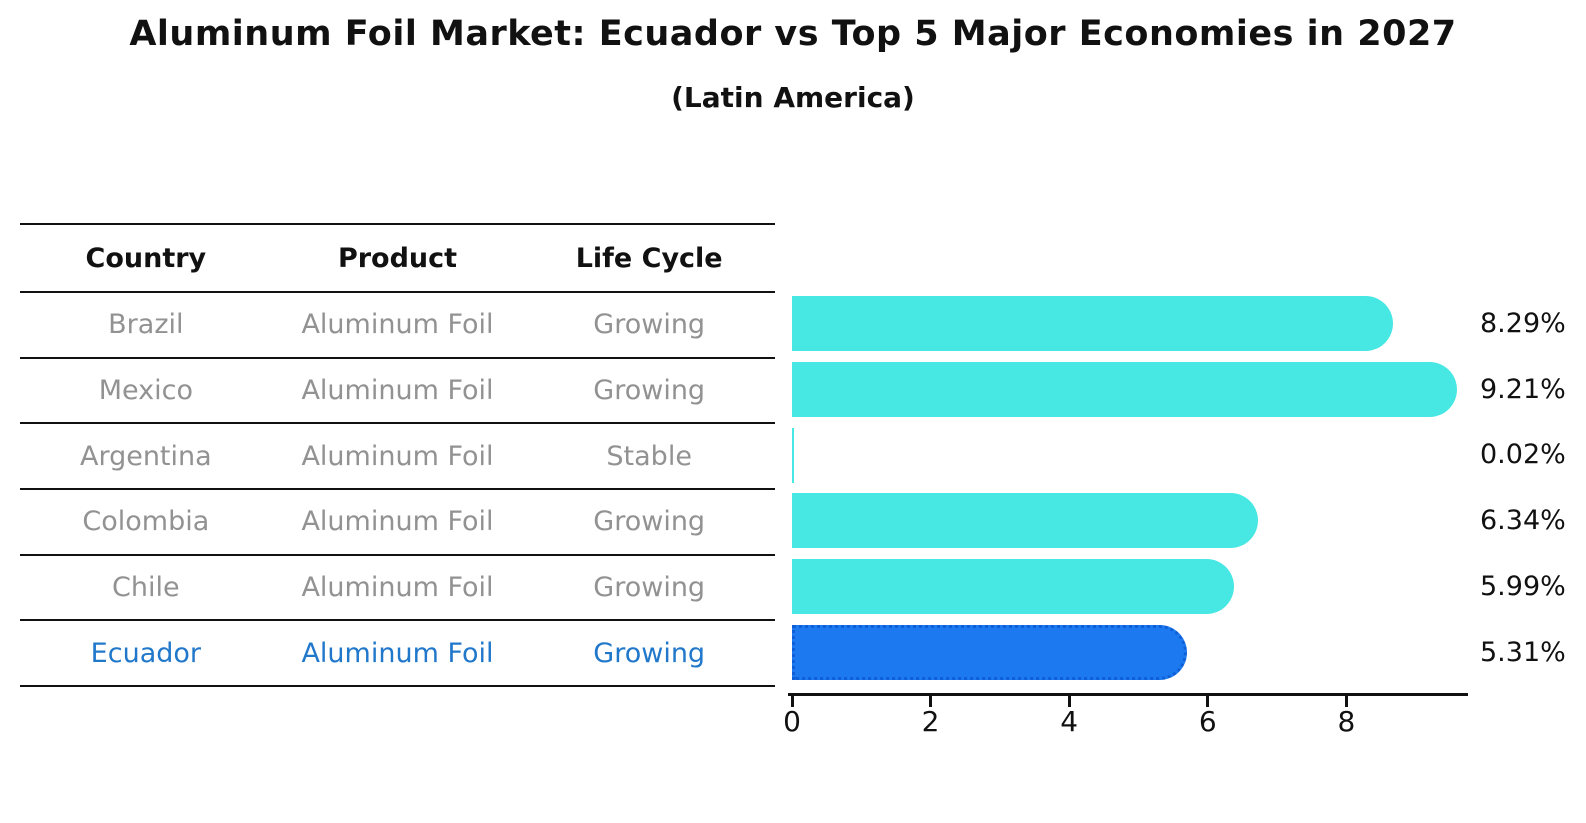 Image resolution: width=1586 pixels, height=823 pixels. What do you see at coordinates (1093, 324) in the screenshot?
I see `bar-brazil` at bounding box center [1093, 324].